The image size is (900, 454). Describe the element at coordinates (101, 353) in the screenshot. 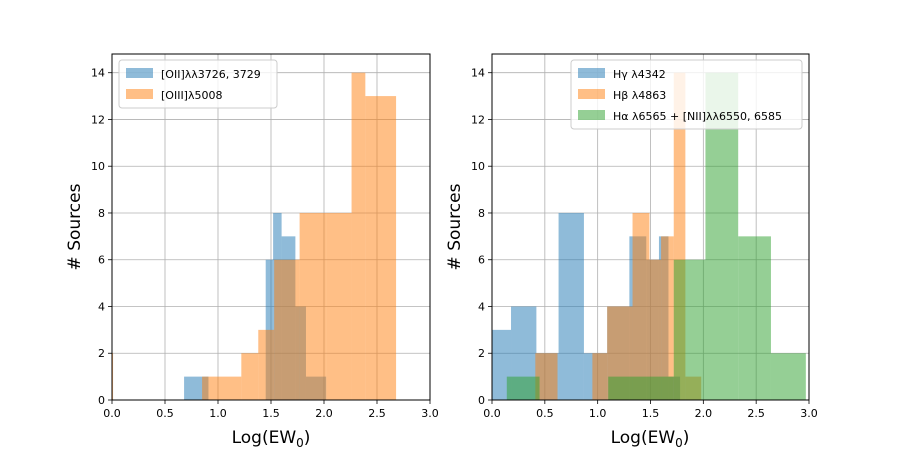

I see `left-y-tick-label: 2` at that location.